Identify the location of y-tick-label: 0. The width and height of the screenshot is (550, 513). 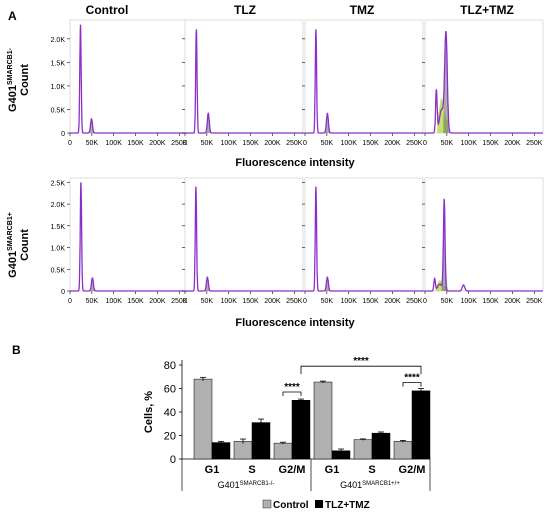
(173, 460).